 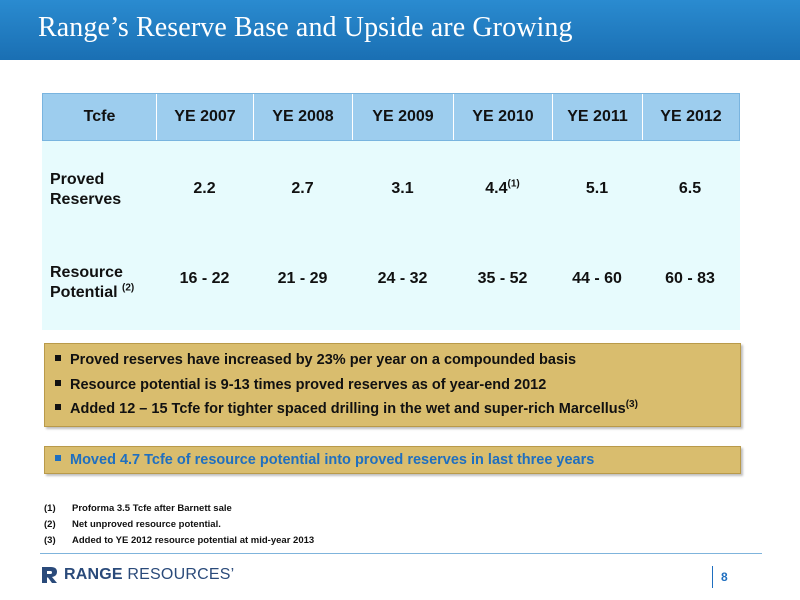 I want to click on row-label-resource-potential: Resource Potential (2), so click(x=92, y=282).